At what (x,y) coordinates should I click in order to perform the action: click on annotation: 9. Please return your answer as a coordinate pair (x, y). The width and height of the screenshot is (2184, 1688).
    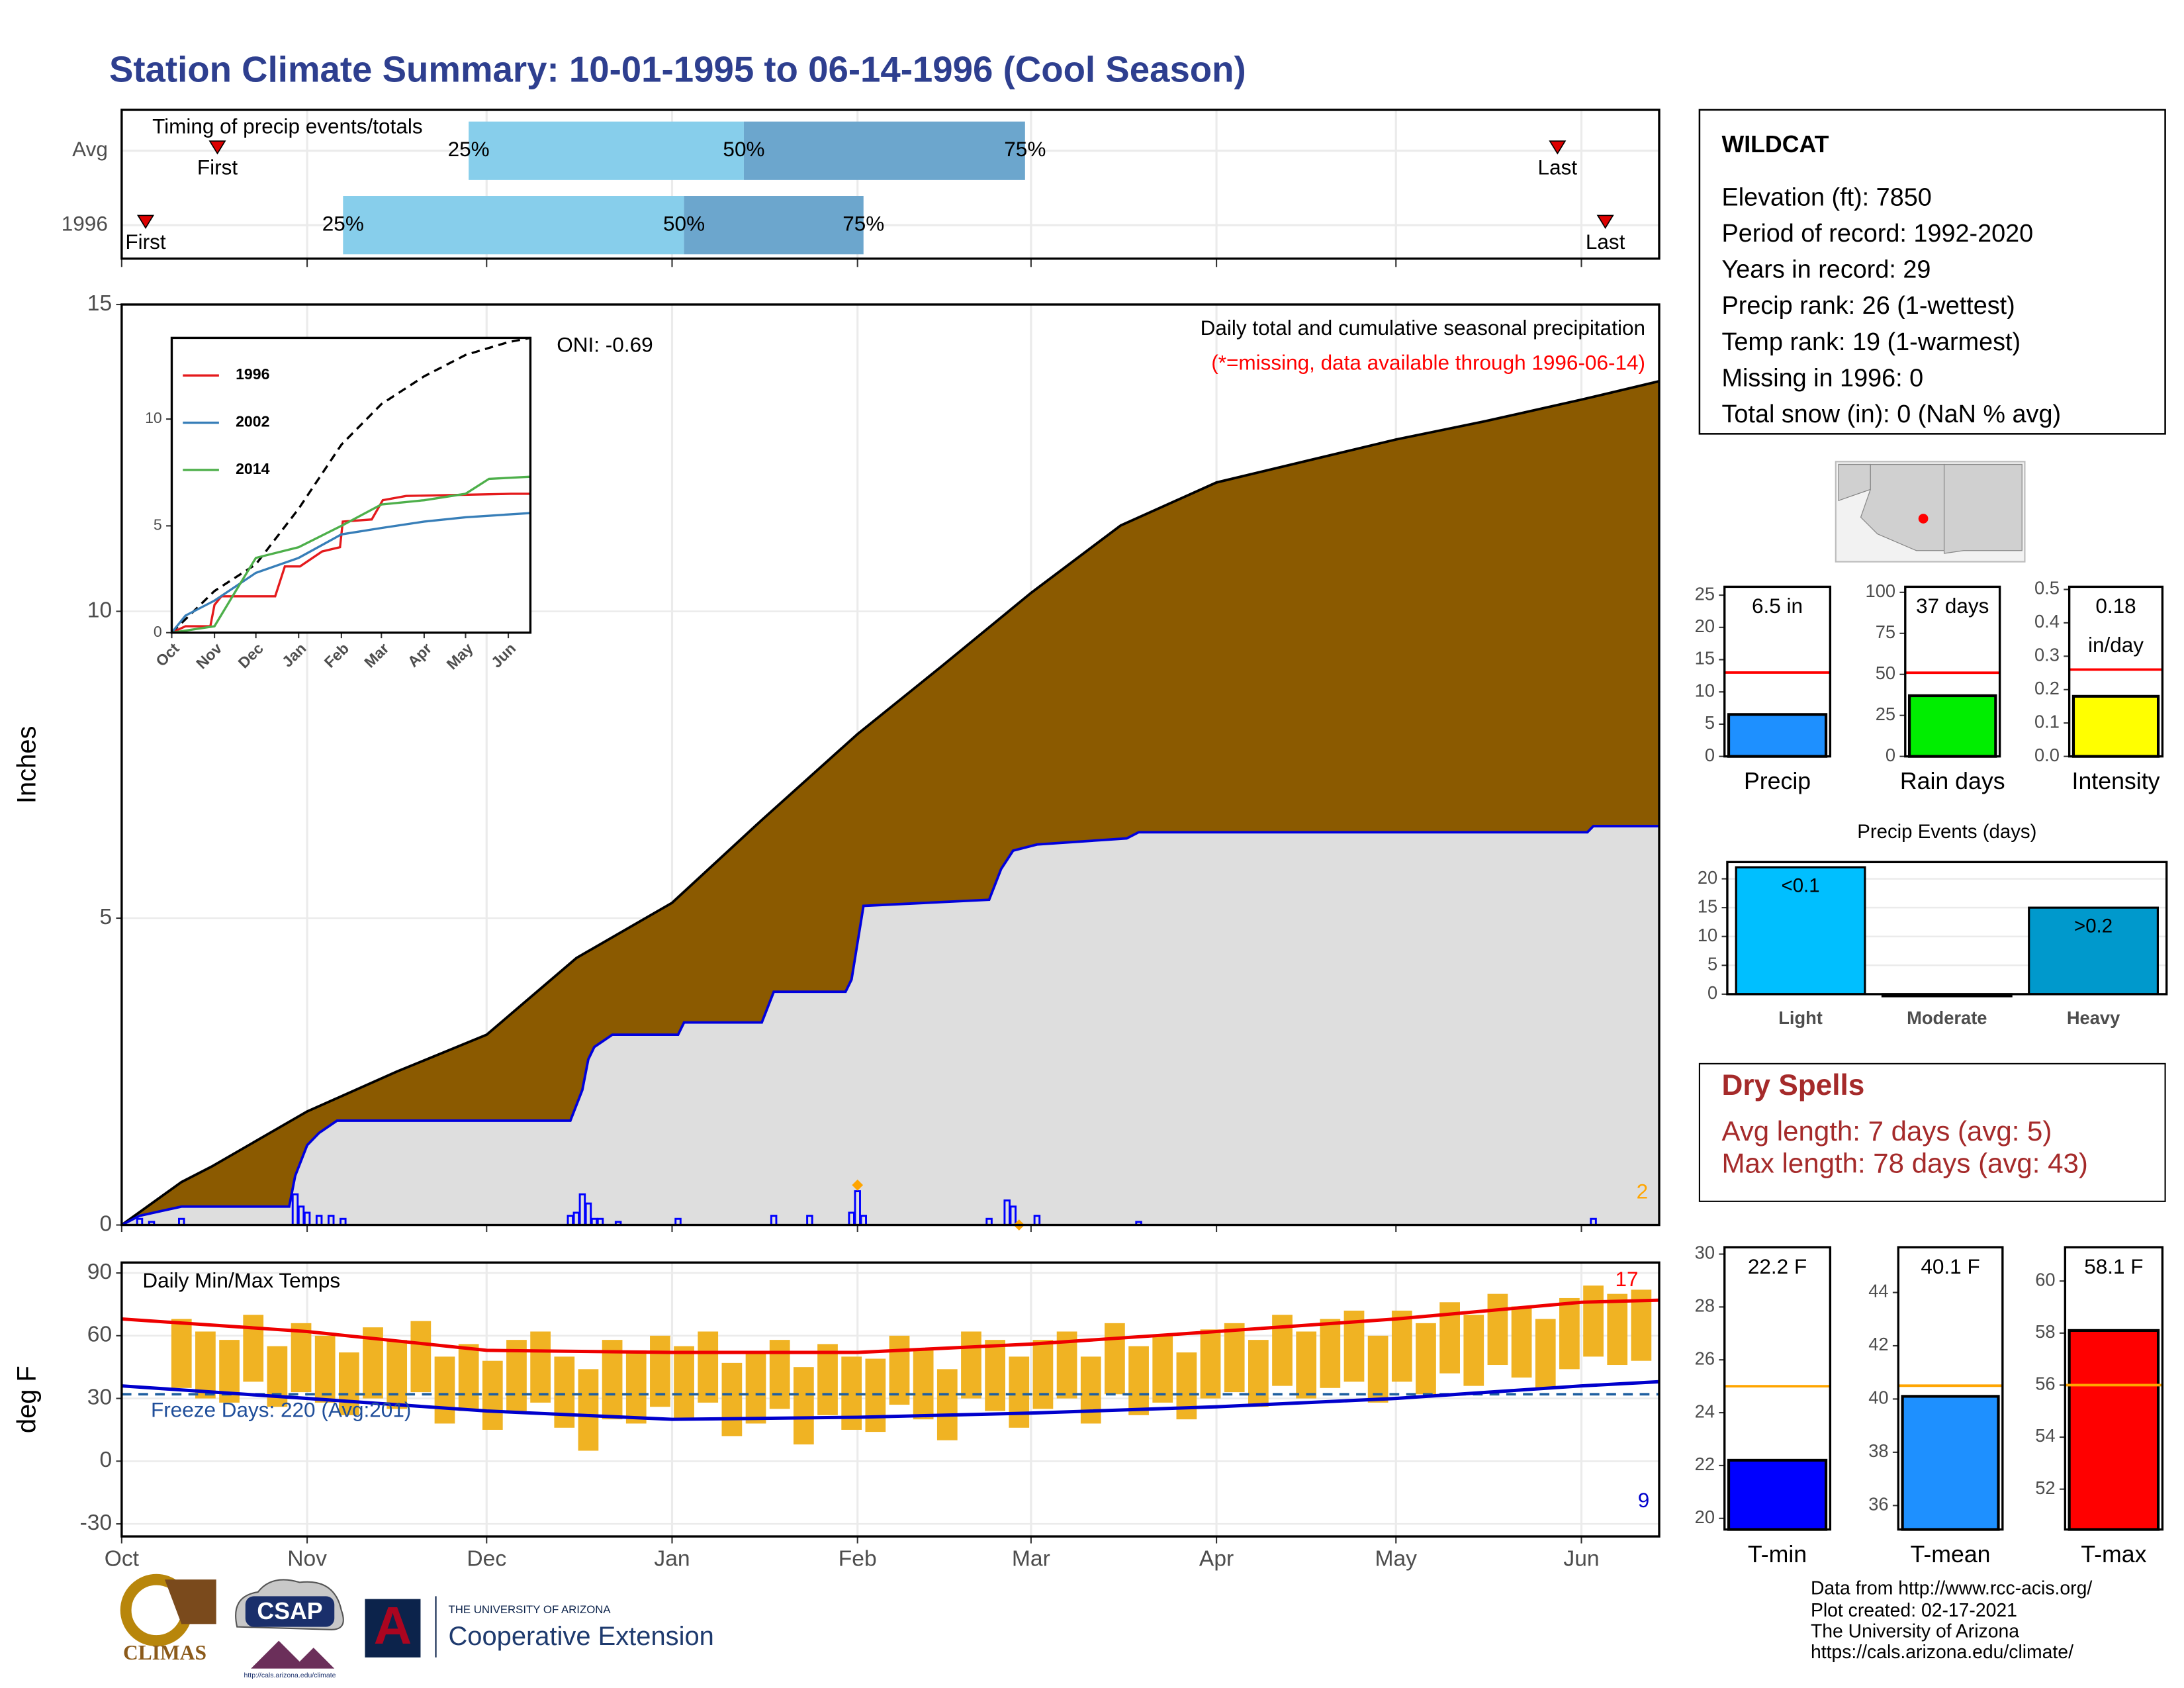
    Looking at the image, I should click on (1644, 1500).